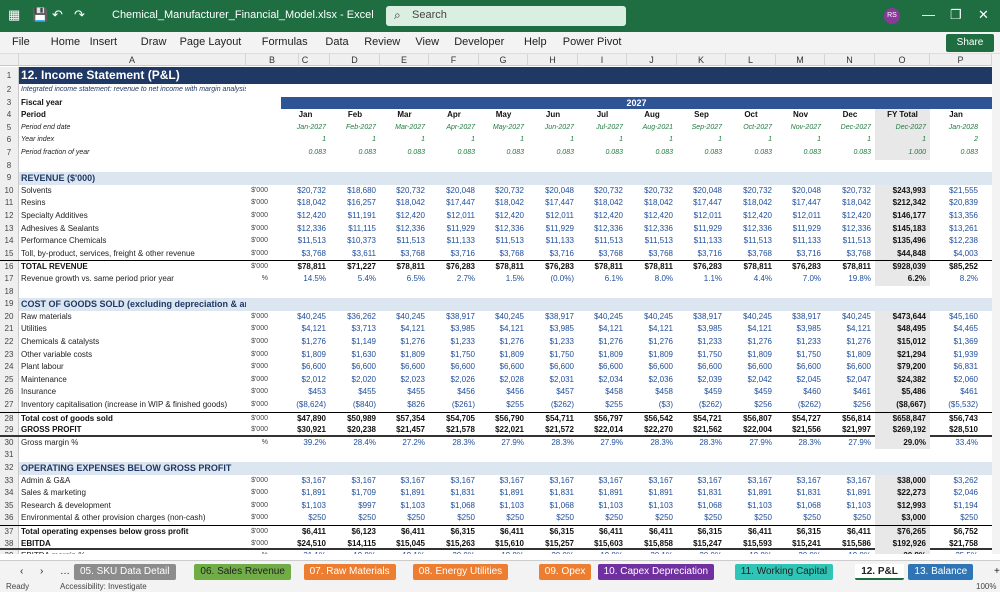  What do you see at coordinates (559, 543) in the screenshot?
I see `value-cell: $15,257` at bounding box center [559, 543].